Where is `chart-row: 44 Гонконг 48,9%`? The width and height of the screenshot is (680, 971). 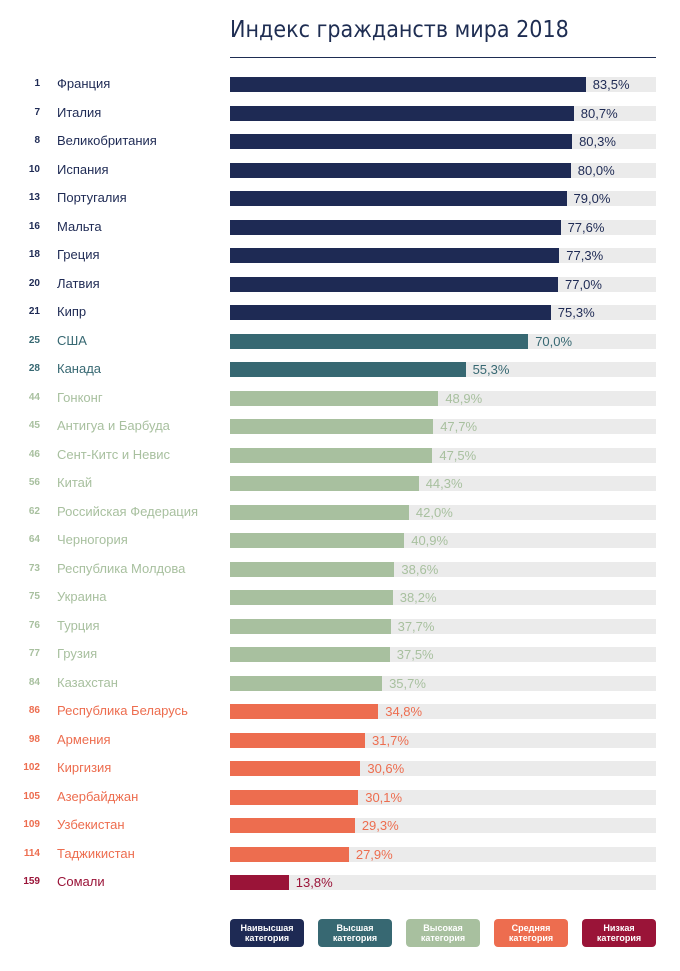 chart-row: 44 Гонконг 48,9% is located at coordinates (340, 398).